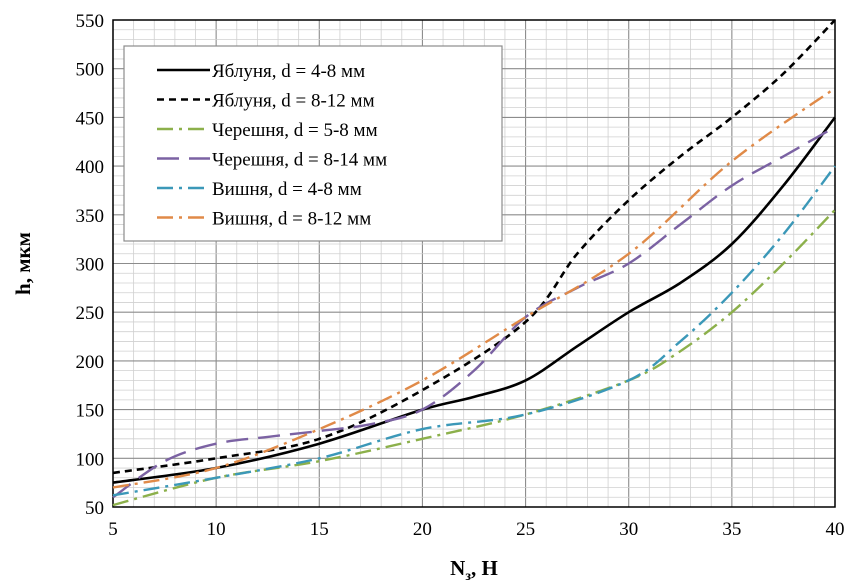 This screenshot has height=585, width=850. Describe the element at coordinates (23, 263) in the screenshot. I see `y-axis-title: h, мкм` at that location.